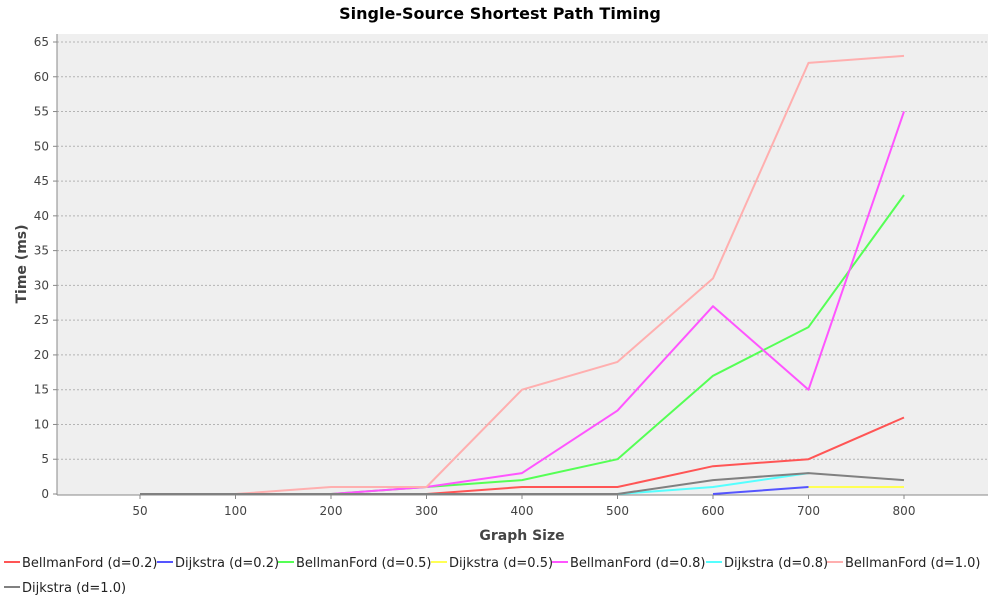 Image resolution: width=1000 pixels, height=600 pixels. What do you see at coordinates (904, 511) in the screenshot?
I see `x-tick-label: 800` at bounding box center [904, 511].